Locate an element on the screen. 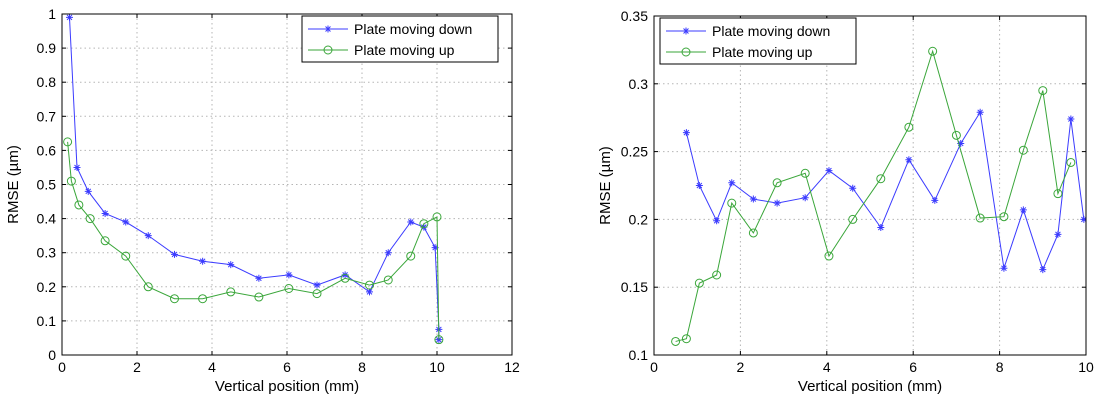 The height and width of the screenshot is (399, 1098). x-tick-label: 8 is located at coordinates (1000, 367).